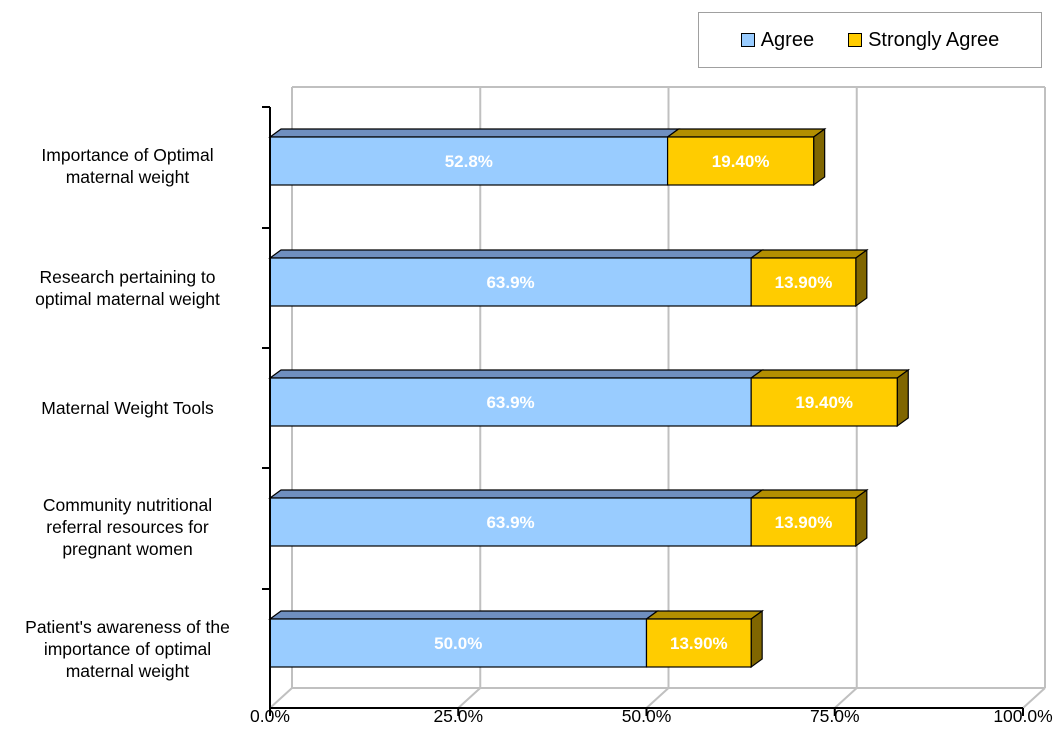  Describe the element at coordinates (270, 716) in the screenshot. I see `x-tick-label: 0.0%` at that location.